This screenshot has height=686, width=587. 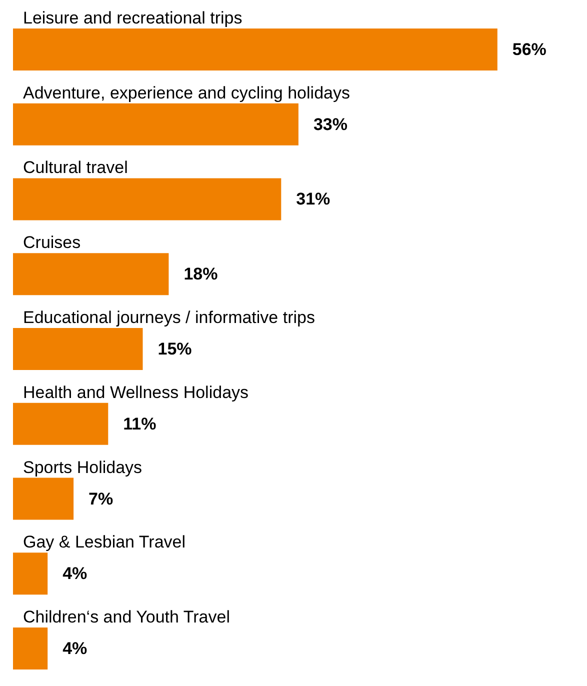 I want to click on data-label: 18%, so click(x=201, y=274).